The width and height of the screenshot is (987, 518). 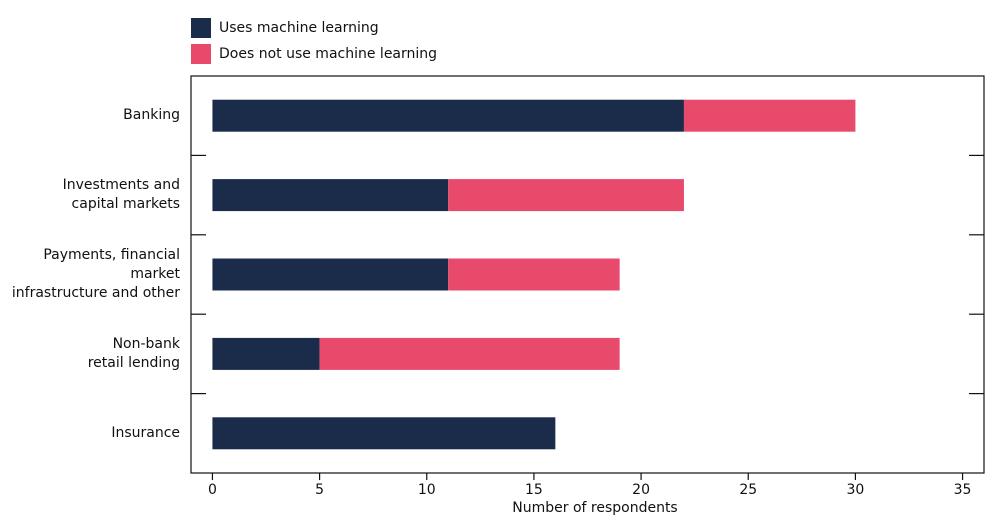 I want to click on x-tick-label: 35, so click(x=963, y=490).